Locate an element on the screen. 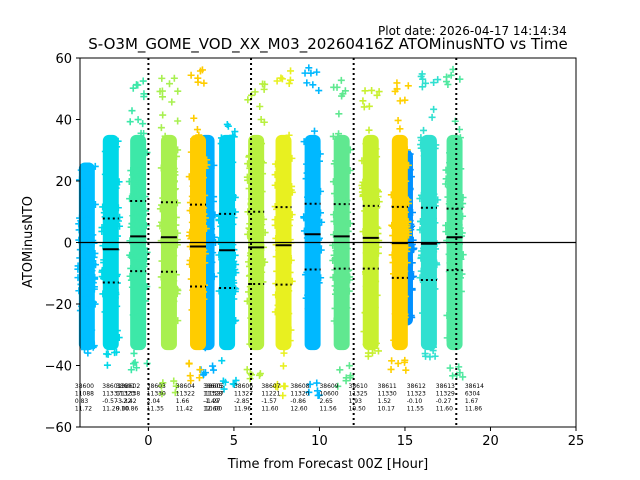 This screenshot has height=480, width=640. x-tick-label: 10 is located at coordinates (319, 441).